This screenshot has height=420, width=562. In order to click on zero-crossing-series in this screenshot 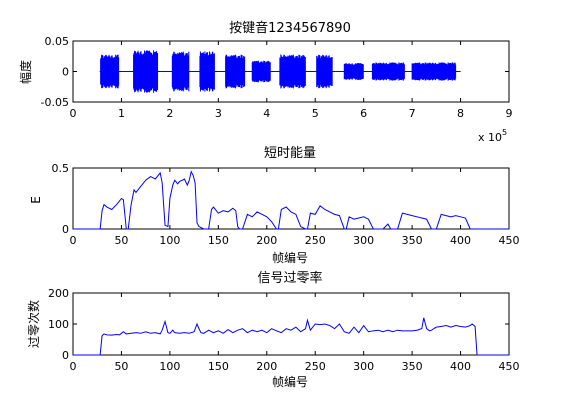, I will do `click(291, 336)`.